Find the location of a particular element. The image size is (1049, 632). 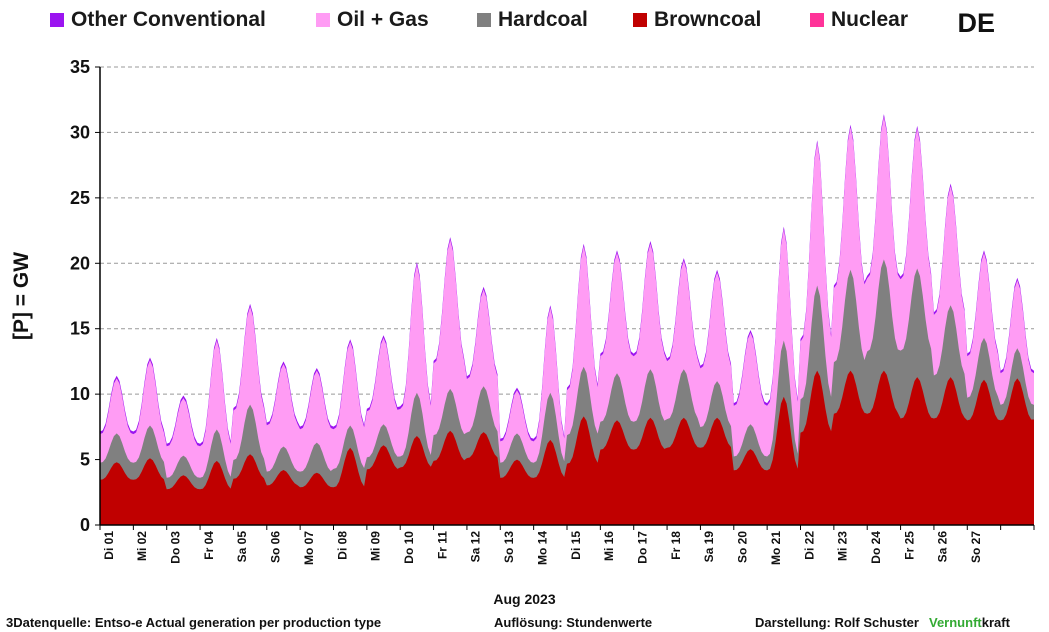

y-tick-label: 10 is located at coordinates (80, 394).